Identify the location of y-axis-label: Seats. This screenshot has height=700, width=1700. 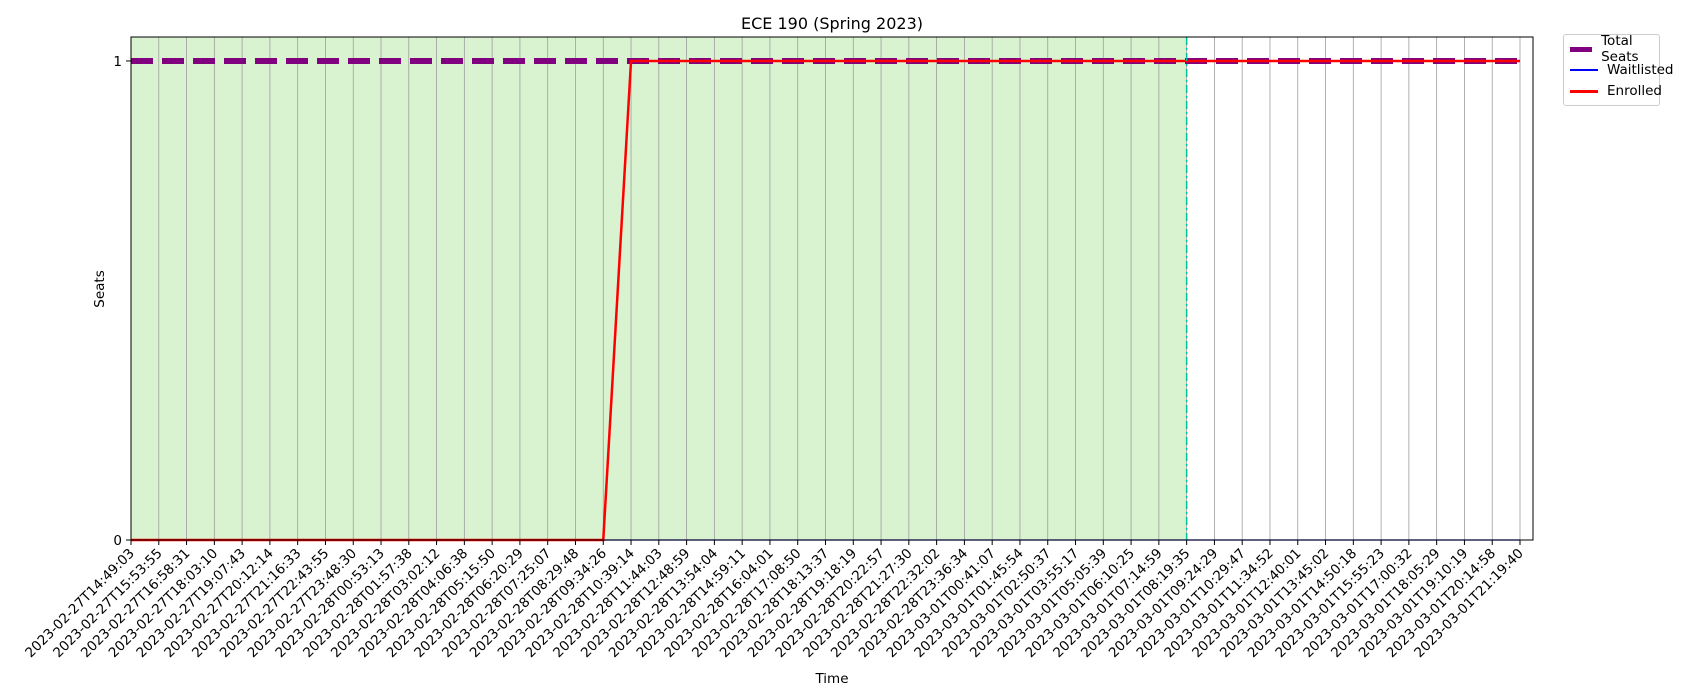
(100, 288).